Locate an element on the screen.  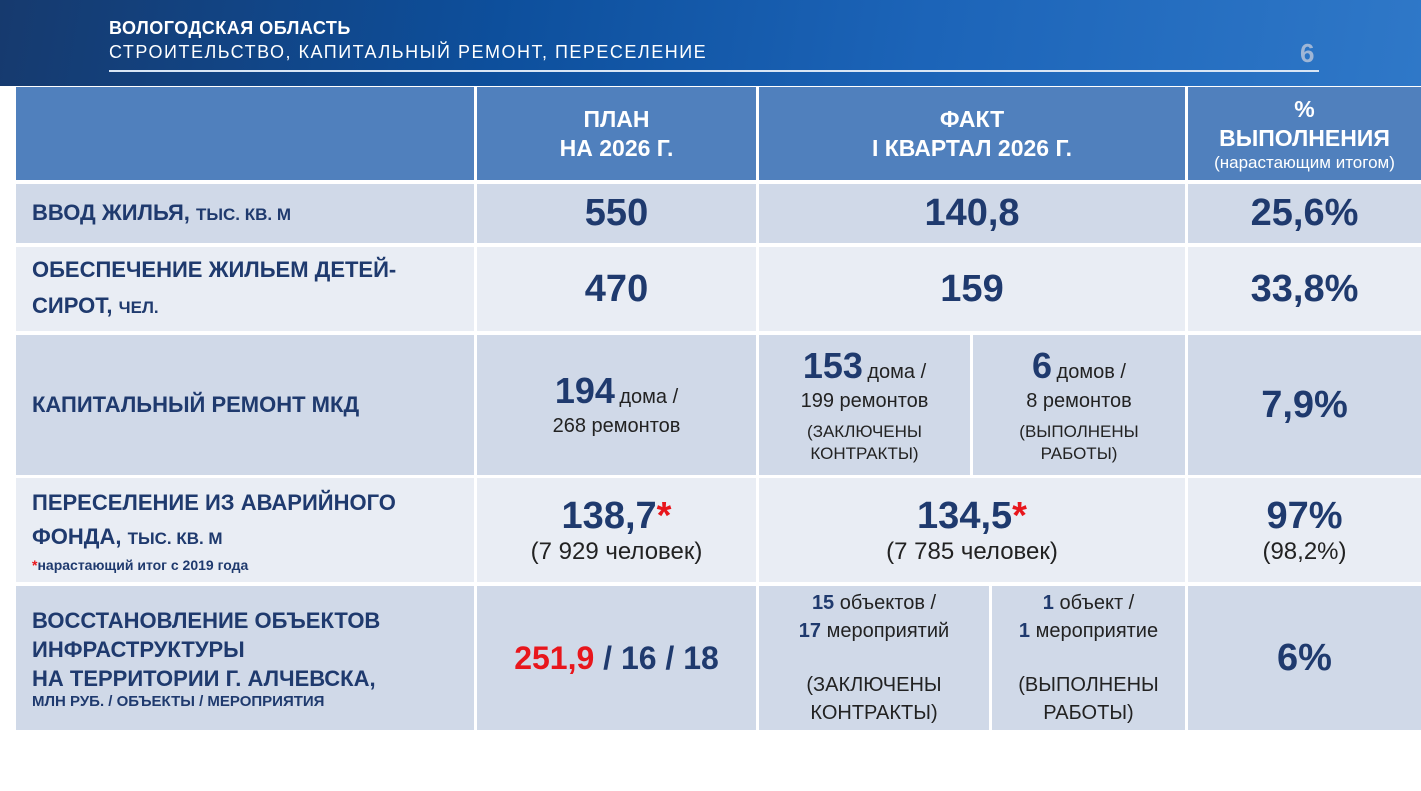
pct-header-line2: ВЫПОЛНЕНИЯ is located at coordinates (1304, 137).